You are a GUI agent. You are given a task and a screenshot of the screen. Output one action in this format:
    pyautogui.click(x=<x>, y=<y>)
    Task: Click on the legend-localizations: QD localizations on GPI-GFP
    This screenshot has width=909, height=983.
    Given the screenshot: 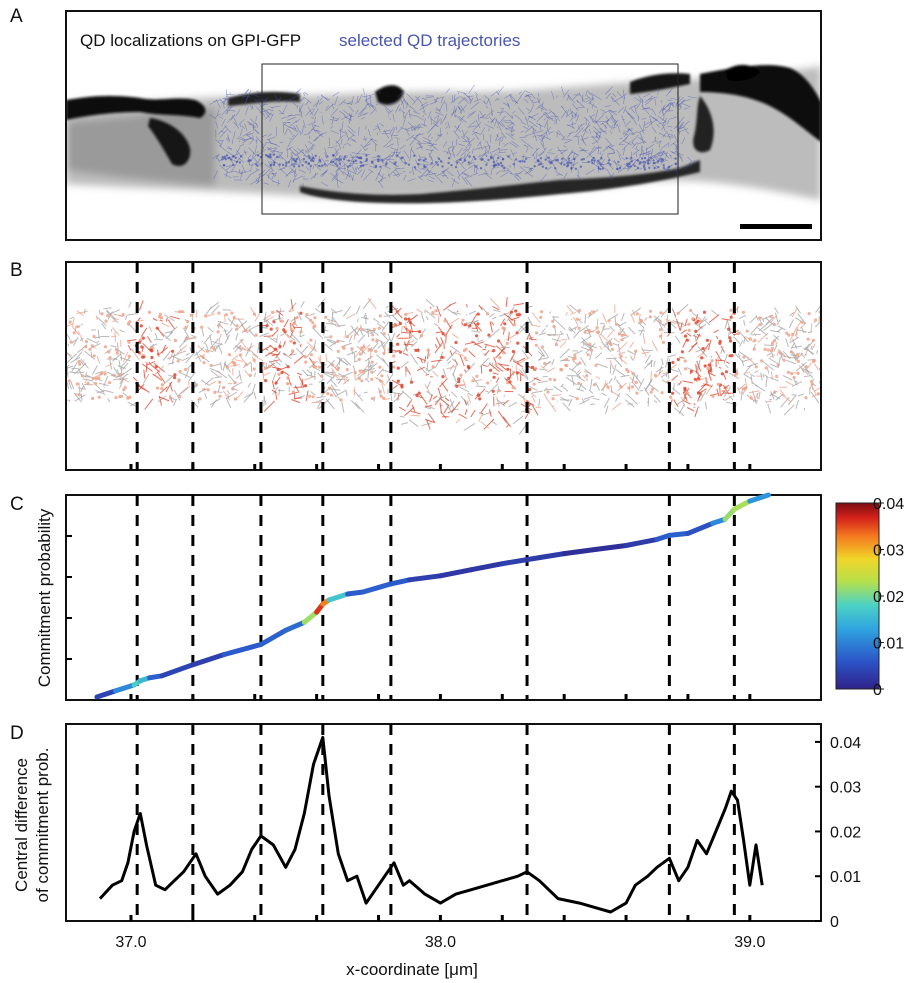 What is the action you would take?
    pyautogui.click(x=190, y=40)
    